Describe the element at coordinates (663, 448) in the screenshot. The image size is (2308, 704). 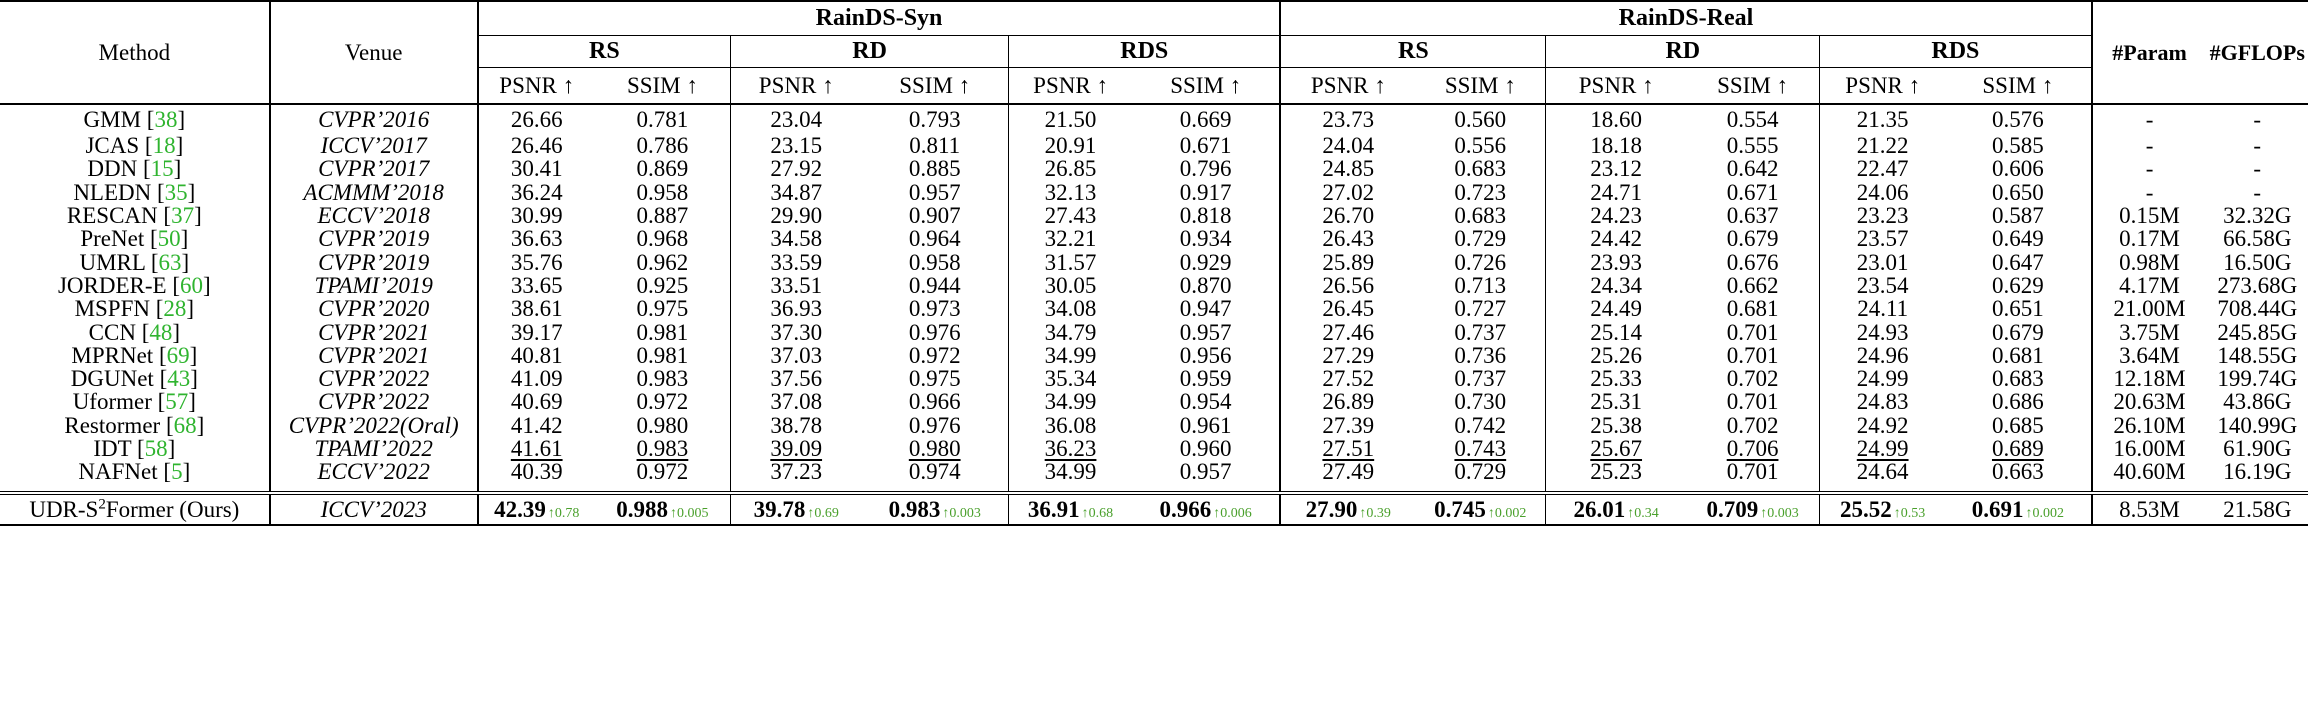
I see `ssim-cell: 0.983` at that location.